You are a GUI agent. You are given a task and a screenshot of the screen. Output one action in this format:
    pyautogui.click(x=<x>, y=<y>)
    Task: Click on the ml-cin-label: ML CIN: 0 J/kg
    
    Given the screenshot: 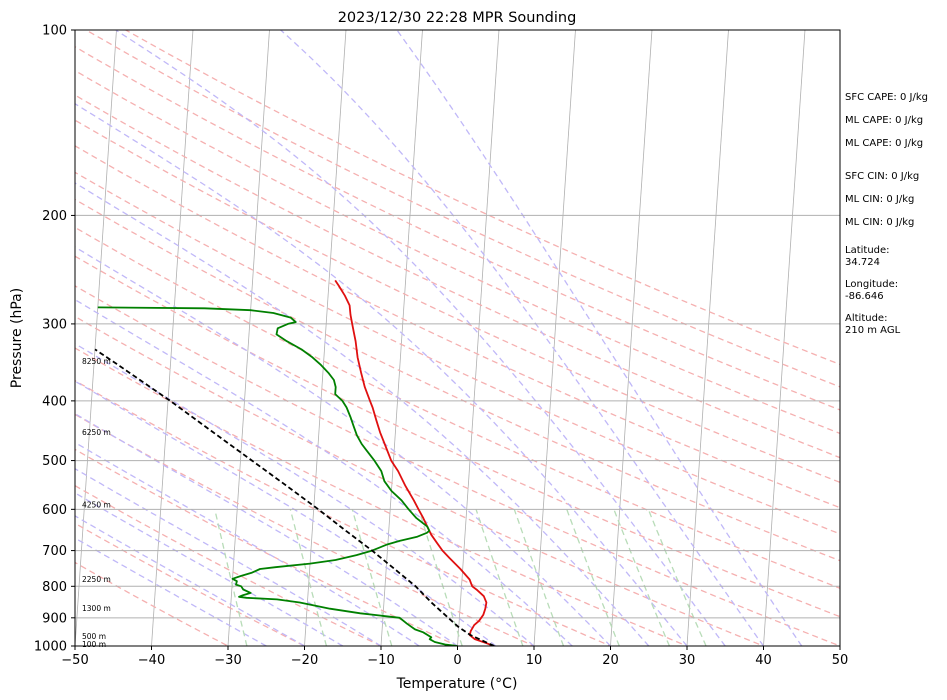 What is the action you would take?
    pyautogui.click(x=880, y=199)
    